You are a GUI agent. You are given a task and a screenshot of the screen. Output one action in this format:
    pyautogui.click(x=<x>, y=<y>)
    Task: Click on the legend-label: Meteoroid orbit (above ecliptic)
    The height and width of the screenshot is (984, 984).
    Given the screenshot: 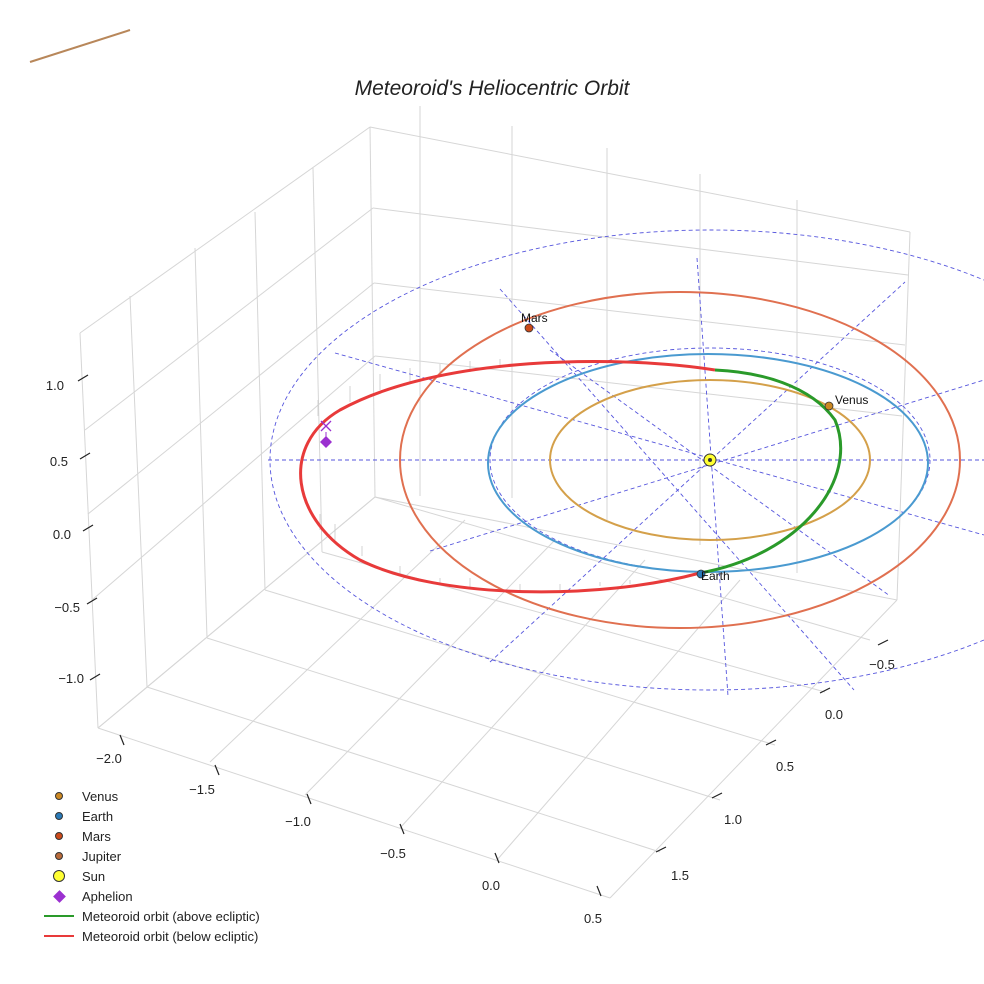 What is the action you would take?
    pyautogui.click(x=171, y=916)
    